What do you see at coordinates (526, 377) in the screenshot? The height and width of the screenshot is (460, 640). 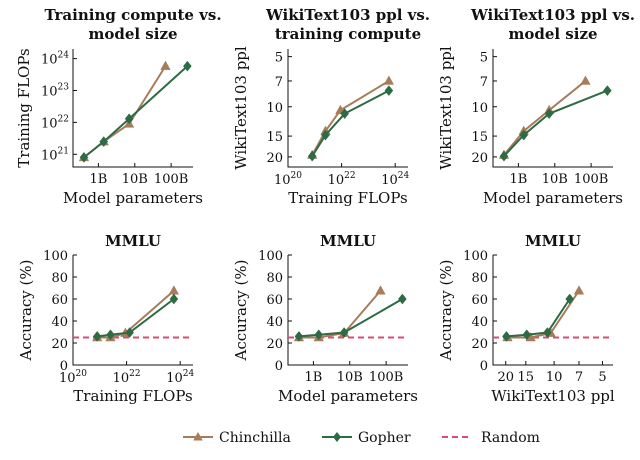 I see `x-tick-label: 15` at bounding box center [526, 377].